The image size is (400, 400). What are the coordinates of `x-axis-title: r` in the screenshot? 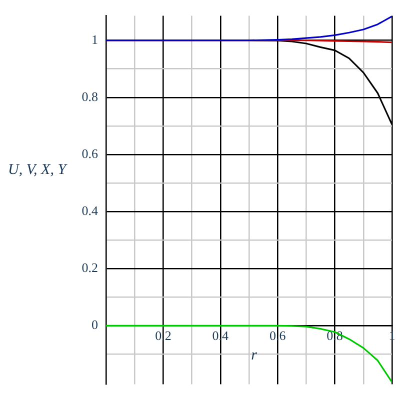 It's located at (254, 356).